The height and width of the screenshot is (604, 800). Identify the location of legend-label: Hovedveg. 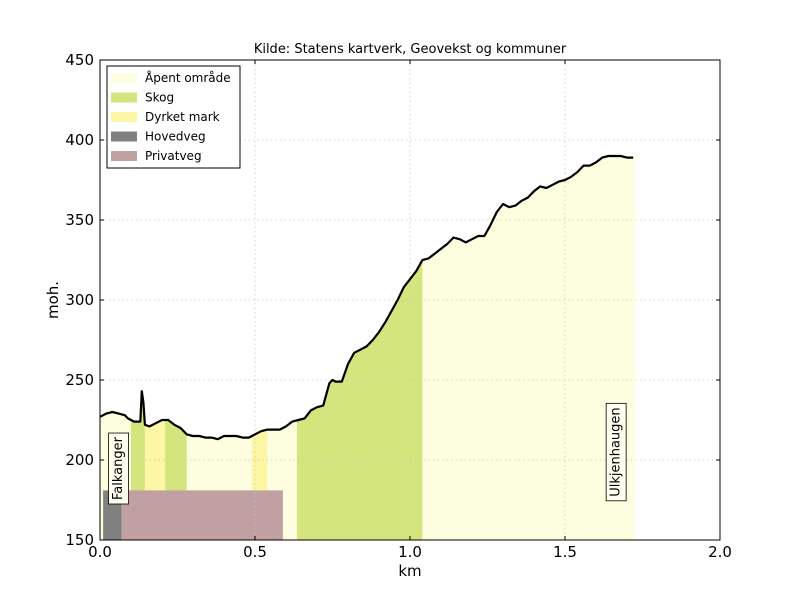
(175, 137).